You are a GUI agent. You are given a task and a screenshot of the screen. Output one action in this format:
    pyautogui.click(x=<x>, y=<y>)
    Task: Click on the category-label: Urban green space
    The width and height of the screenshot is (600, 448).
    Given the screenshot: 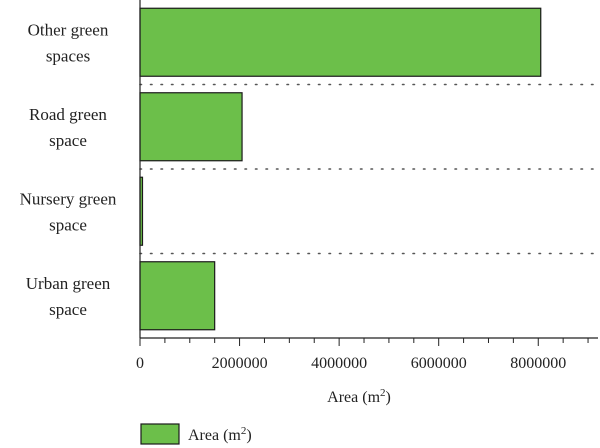 What is the action you would take?
    pyautogui.click(x=68, y=296)
    